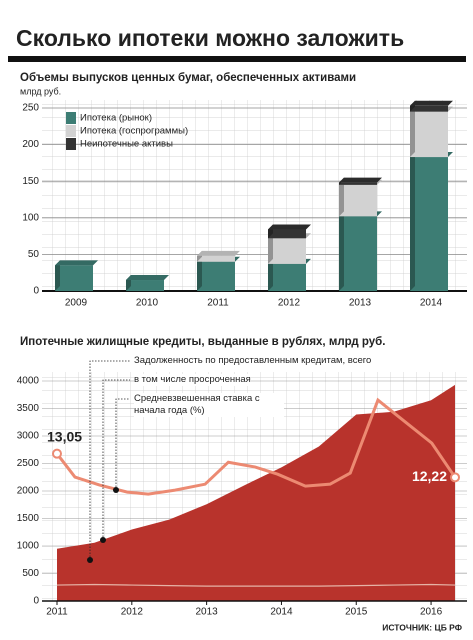  I want to click on y-tick-label: 250, so click(30, 108).